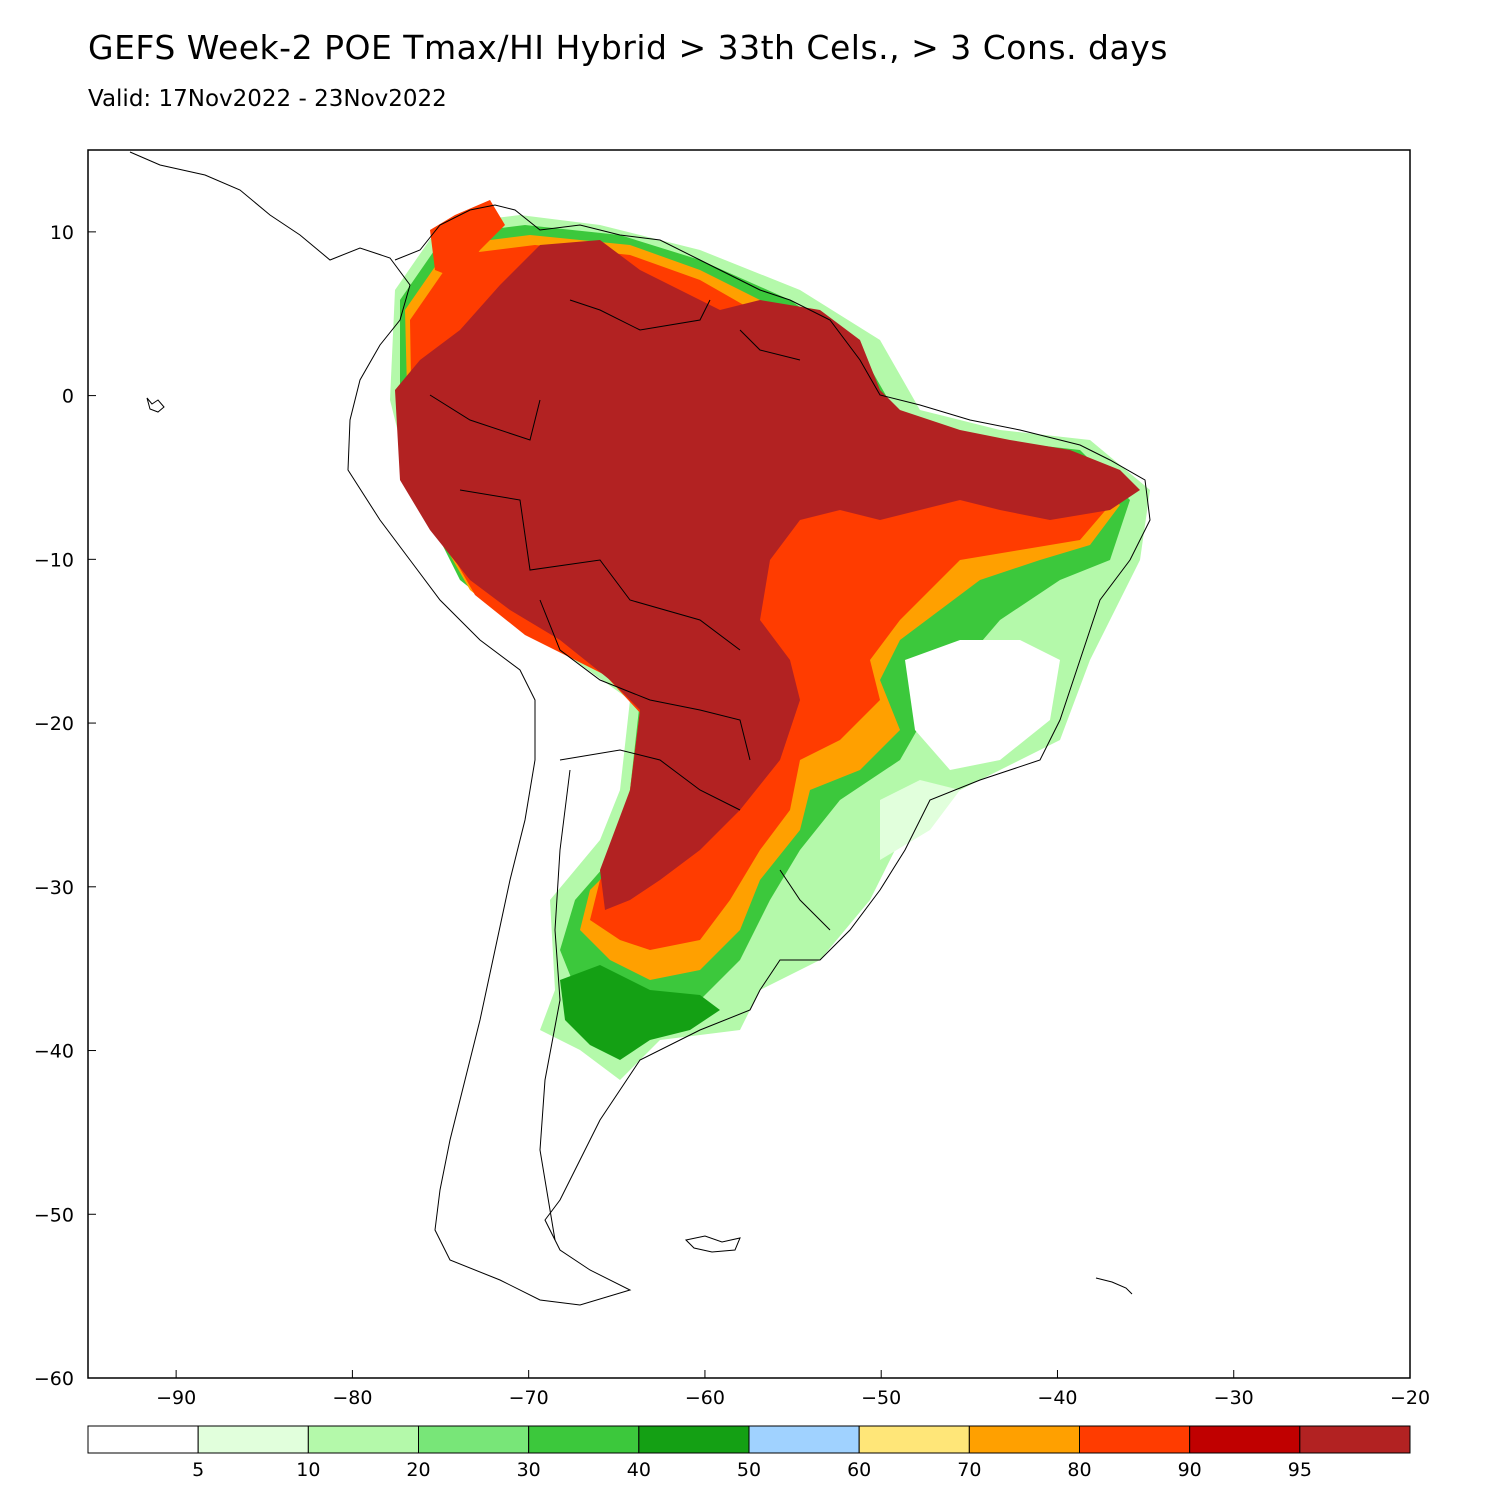  What do you see at coordinates (155, 405) in the screenshot?
I see `island-galapagos` at bounding box center [155, 405].